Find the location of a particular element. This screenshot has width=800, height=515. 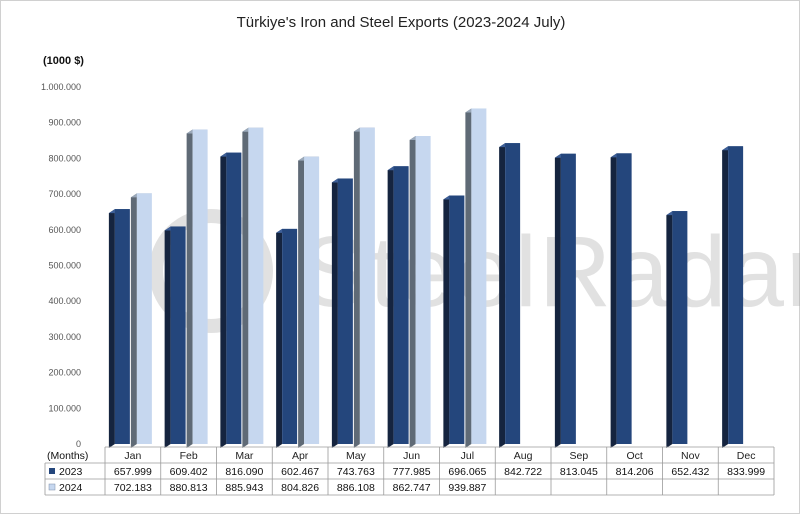

bar-2023-mar is located at coordinates (231, 300).